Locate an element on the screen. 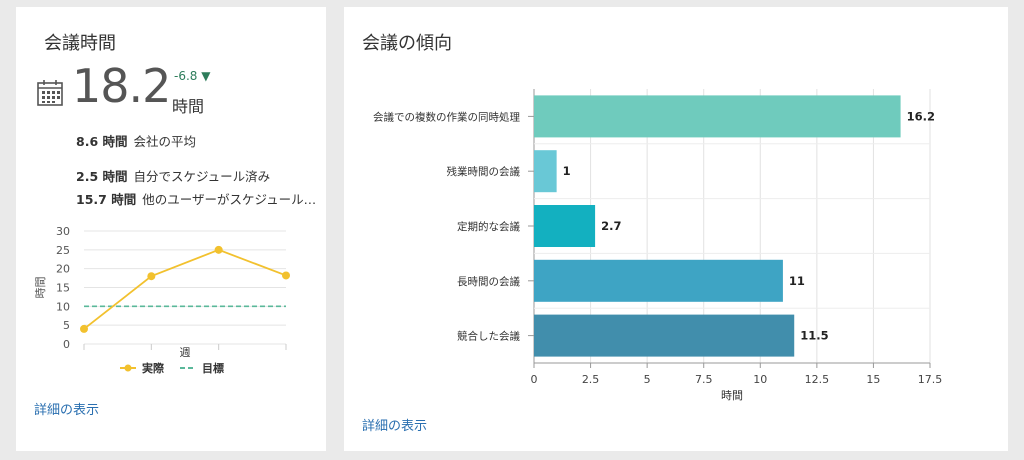 Image resolution: width=1024 pixels, height=460 pixels. stat-company-average: 8.6 時間 会社の平均 is located at coordinates (136, 140).